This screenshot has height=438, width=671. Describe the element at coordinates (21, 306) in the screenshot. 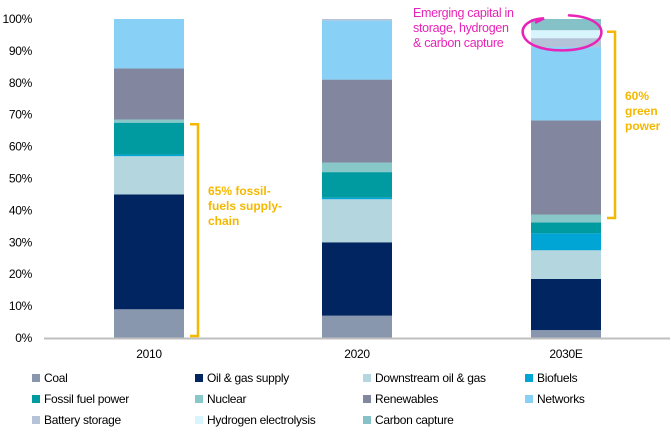

I see `y-tick-label: 10%` at that location.